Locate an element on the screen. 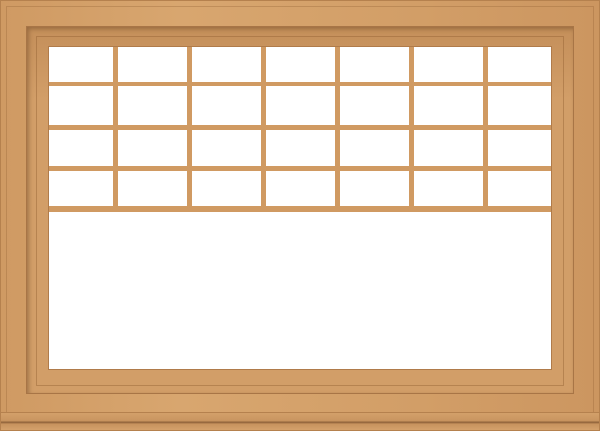 This screenshot has width=600, height=431. window-sill is located at coordinates (300, 421).